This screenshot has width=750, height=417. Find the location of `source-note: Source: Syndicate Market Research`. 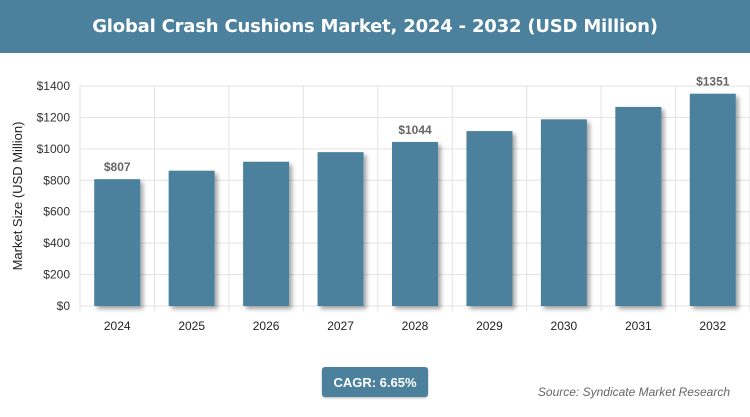

source-note: Source: Syndicate Market Research is located at coordinates (633, 392).